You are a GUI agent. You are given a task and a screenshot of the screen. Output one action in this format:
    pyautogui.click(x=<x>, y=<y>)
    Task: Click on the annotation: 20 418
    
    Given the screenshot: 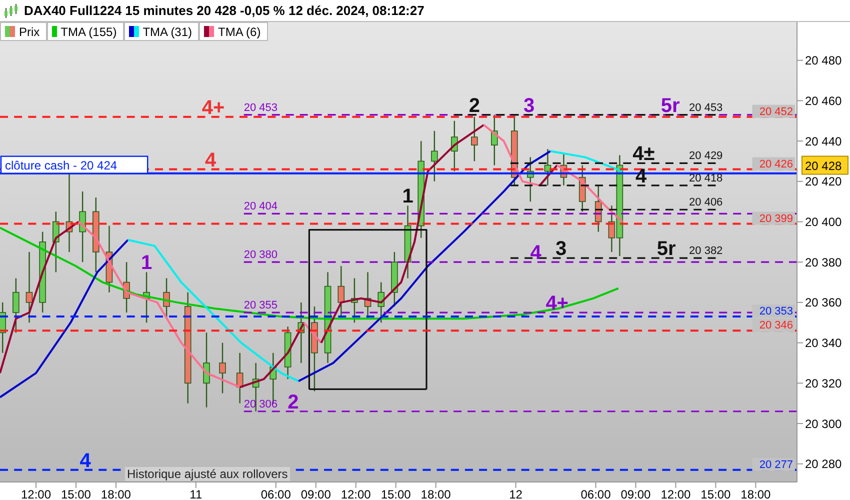 What is the action you would take?
    pyautogui.click(x=706, y=178)
    